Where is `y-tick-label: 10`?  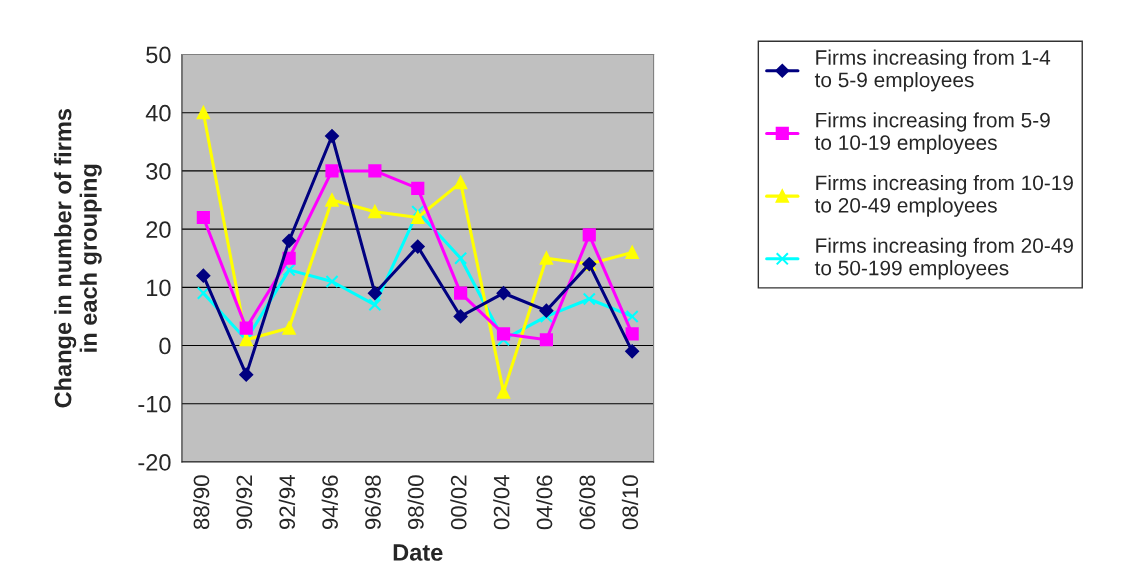 y-tick-label: 10 is located at coordinates (159, 288).